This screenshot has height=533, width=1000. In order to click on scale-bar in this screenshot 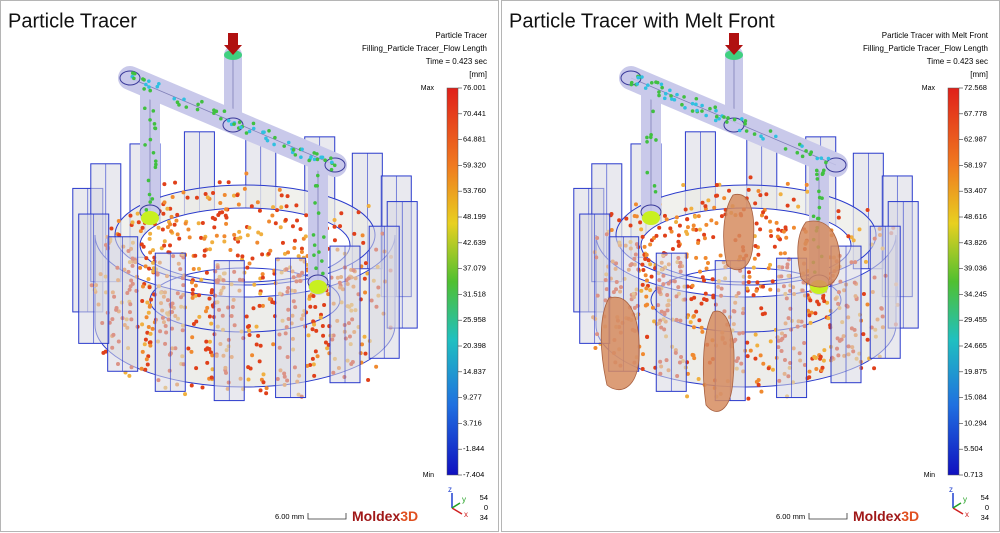, I will do `click(828, 516)`.